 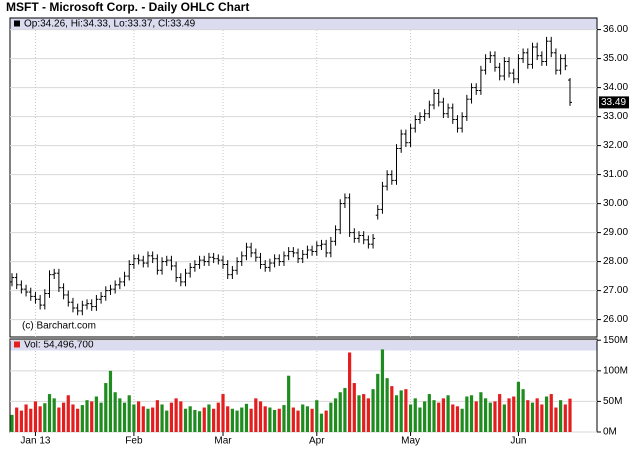 I want to click on price-legend: Op:34.26, Hi:34.33, Lo:33.37, Cl:33.49, so click(x=110, y=24).